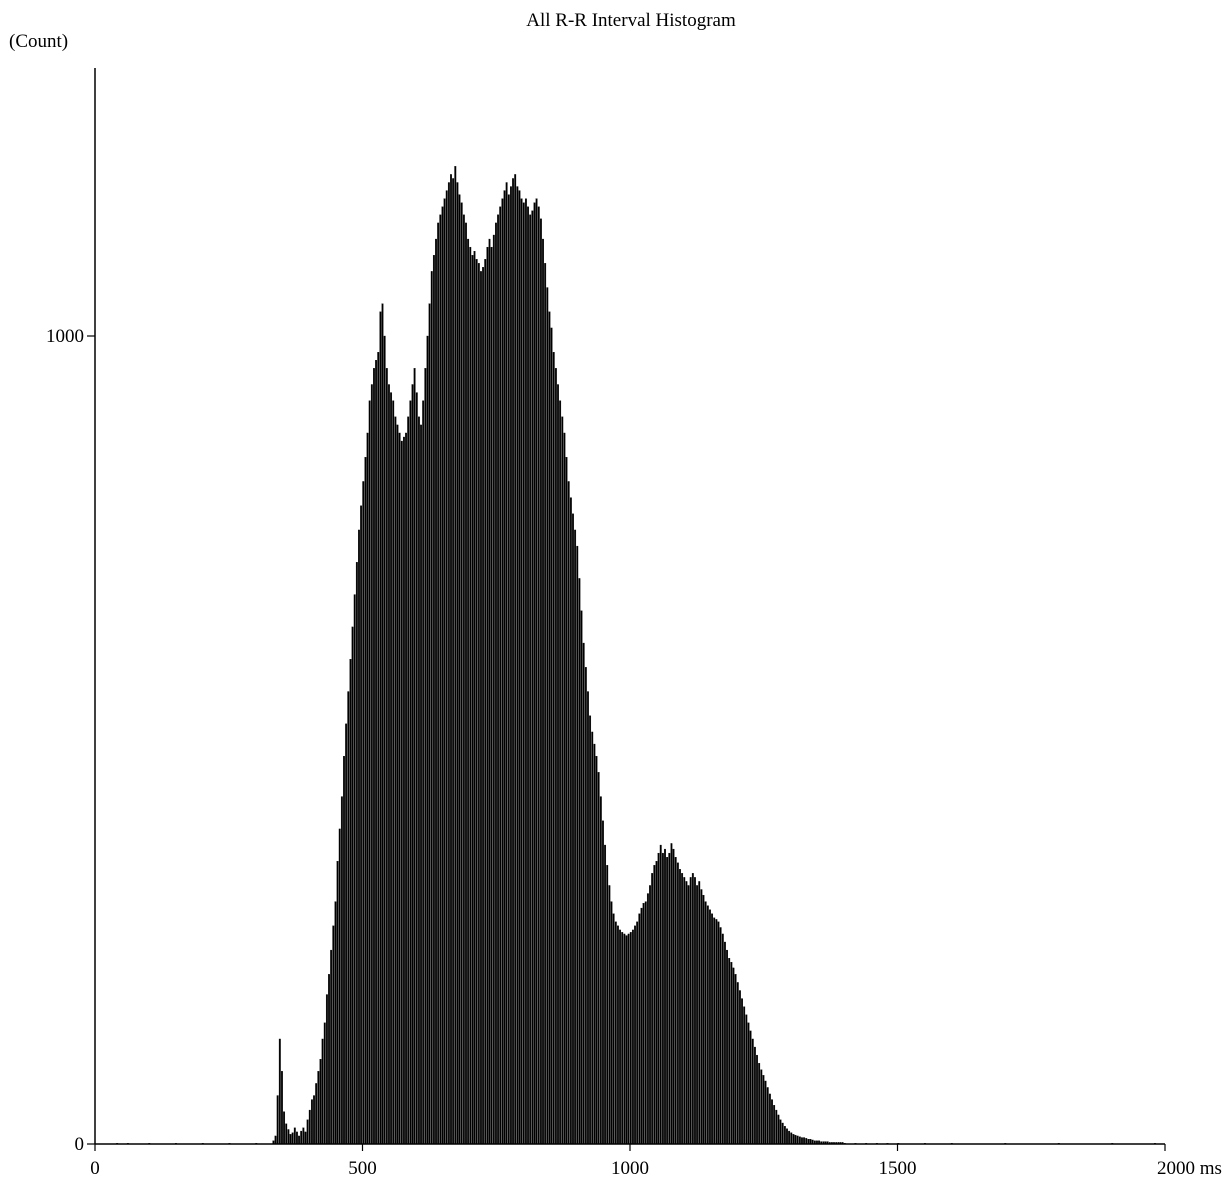 The width and height of the screenshot is (1231, 1184). I want to click on y-axis-label: (Count), so click(38, 41).